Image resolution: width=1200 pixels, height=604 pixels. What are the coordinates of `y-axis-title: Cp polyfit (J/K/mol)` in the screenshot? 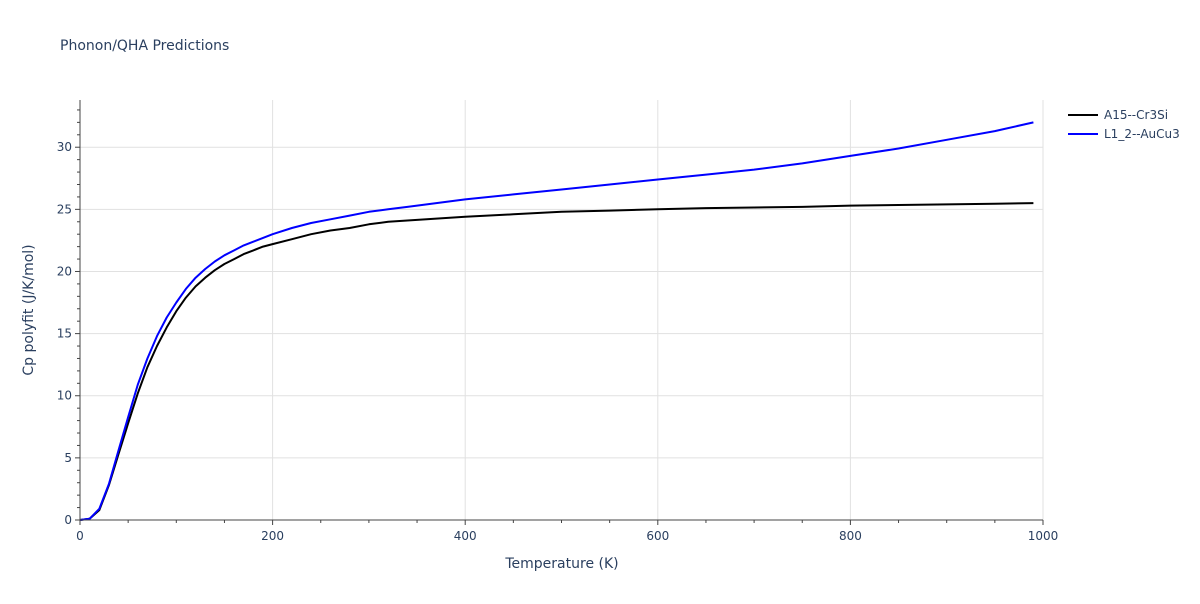 It's located at (29, 309).